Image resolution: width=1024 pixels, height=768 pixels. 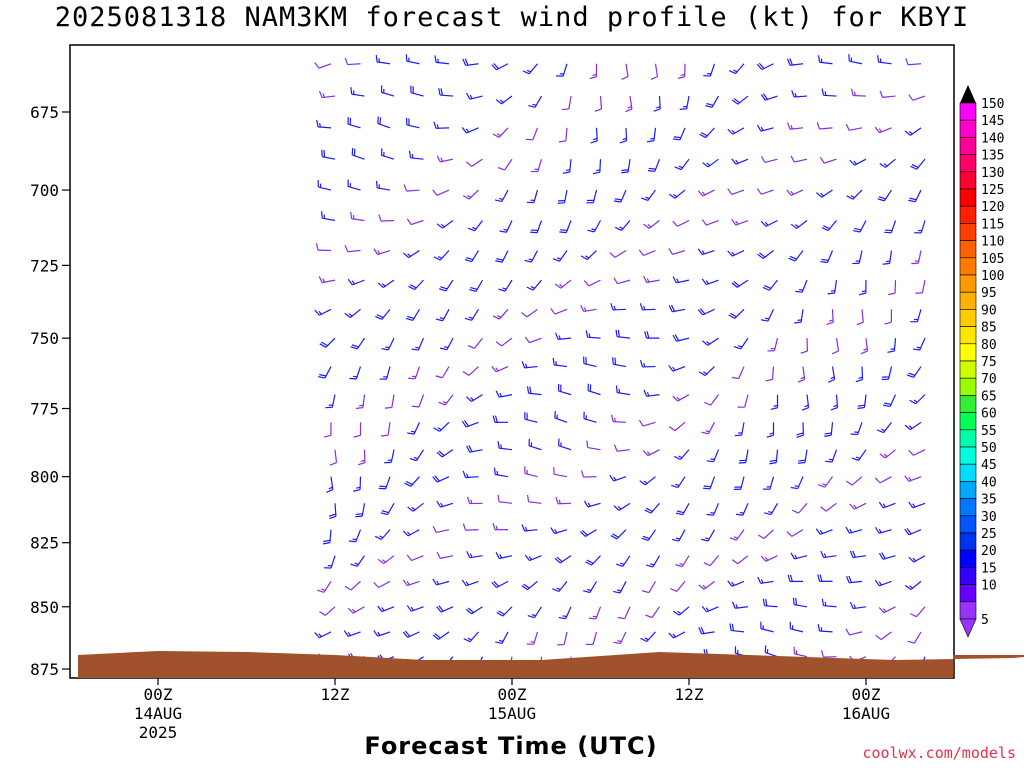 I want to click on colorbar-label: 120, so click(x=992, y=207).